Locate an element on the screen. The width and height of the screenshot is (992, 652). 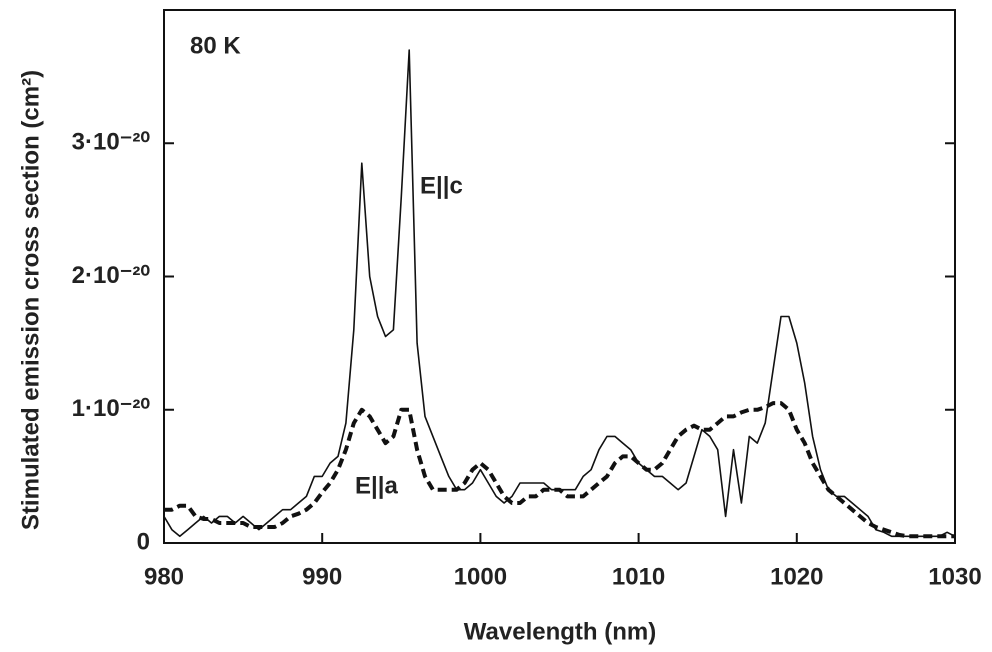
x-tick-label: 980 is located at coordinates (164, 576).